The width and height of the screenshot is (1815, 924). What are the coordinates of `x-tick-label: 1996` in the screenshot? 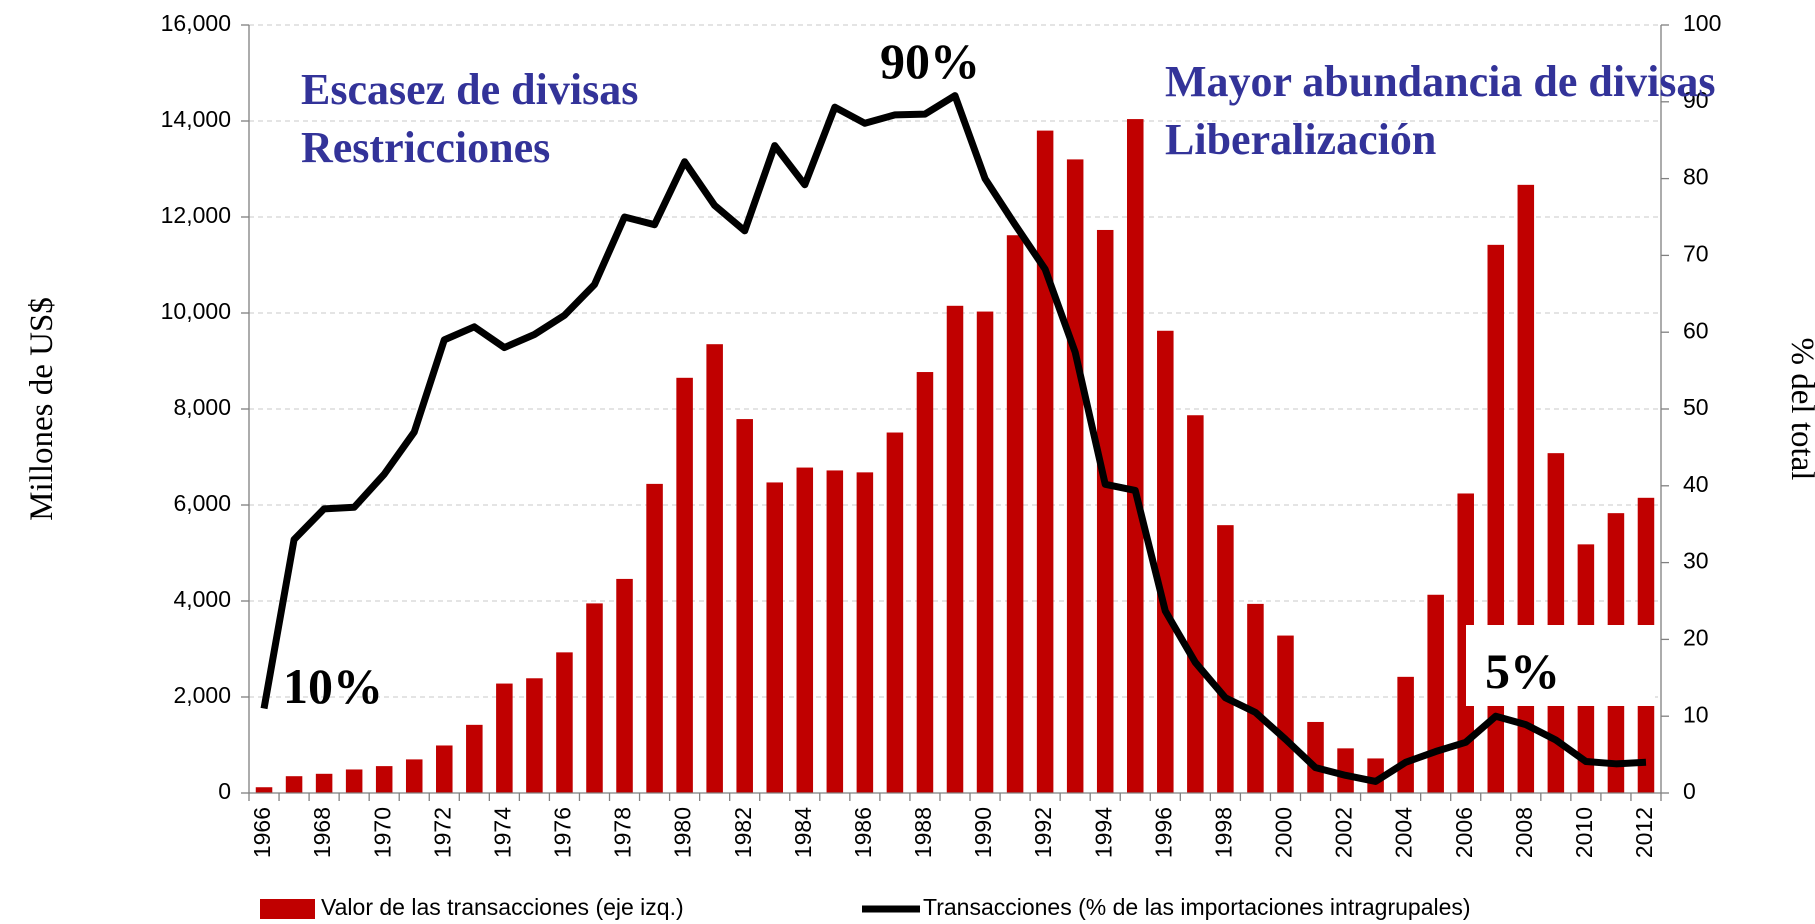 It's located at (1163, 832).